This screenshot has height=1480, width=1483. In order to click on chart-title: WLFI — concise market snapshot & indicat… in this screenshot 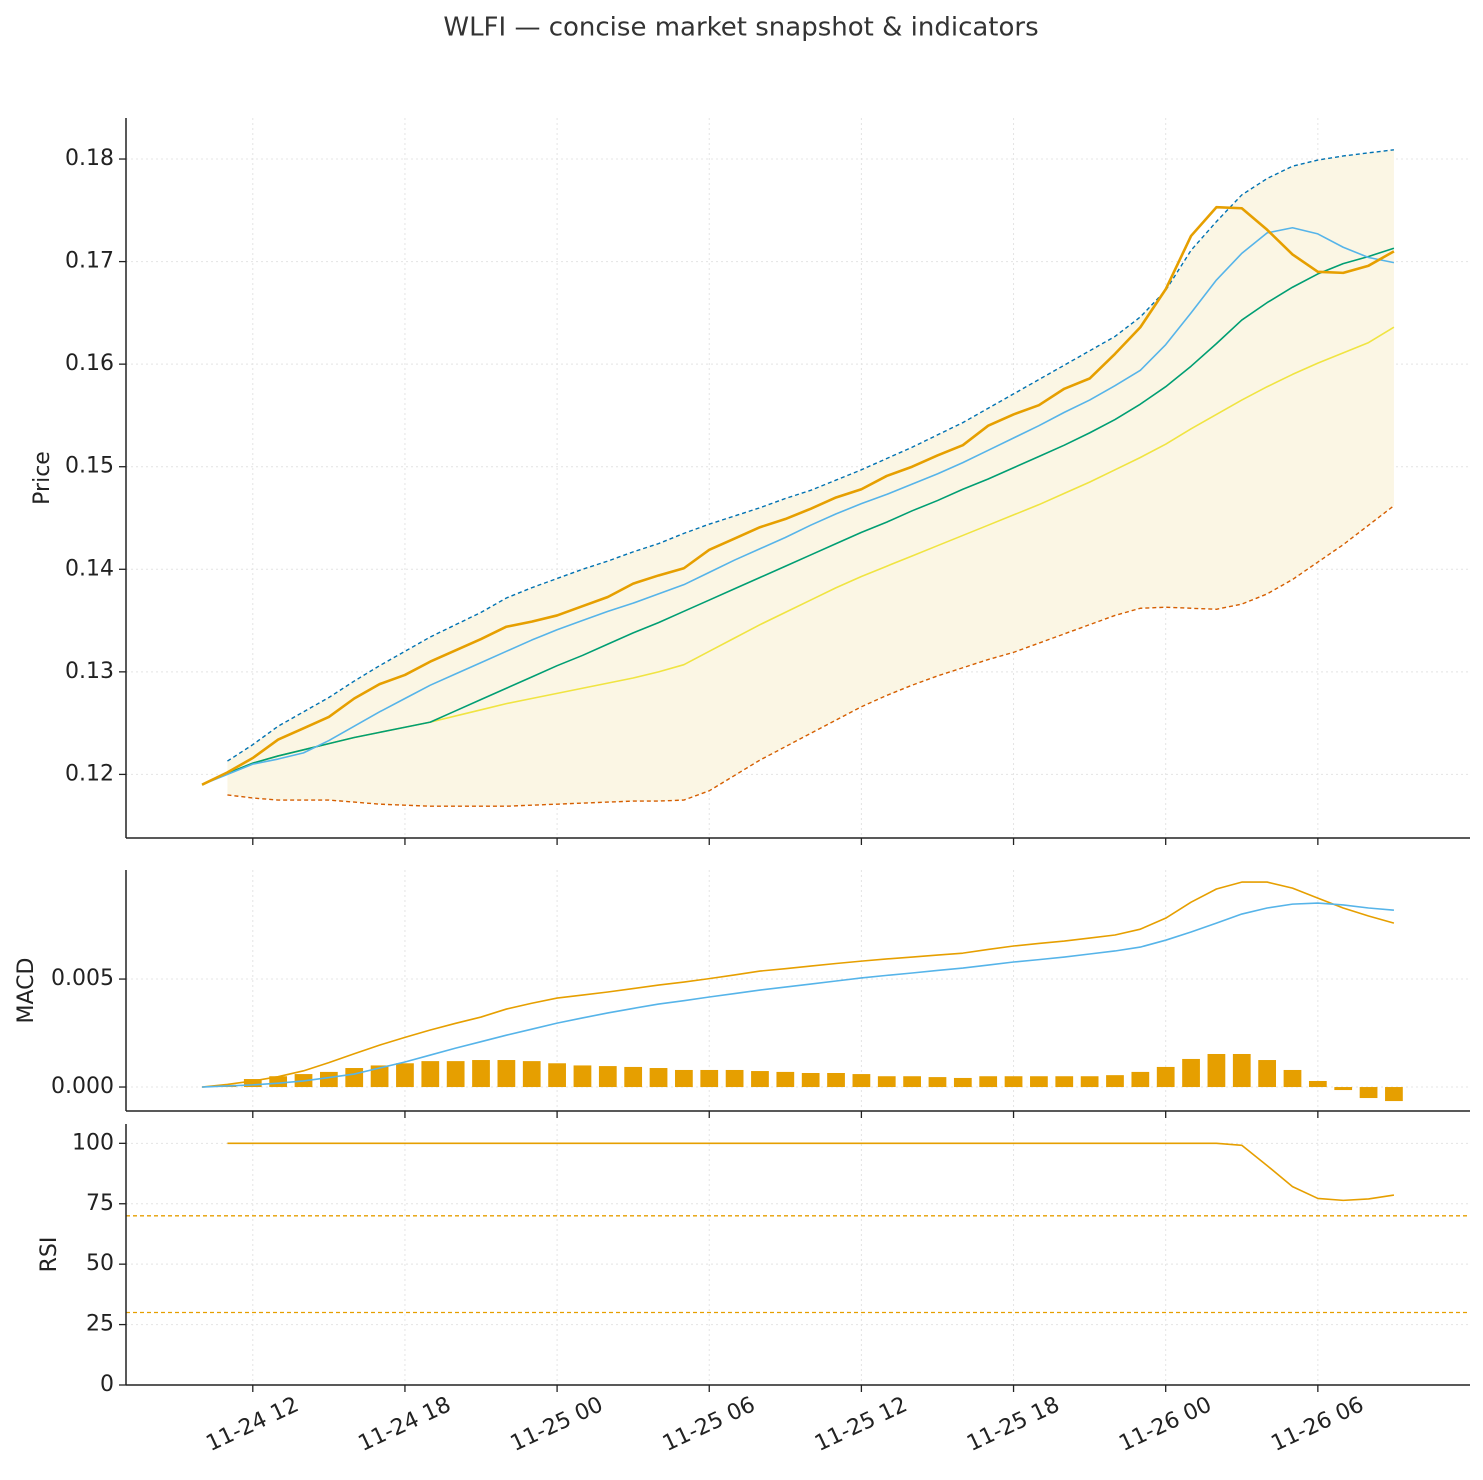, I will do `click(740, 28)`.